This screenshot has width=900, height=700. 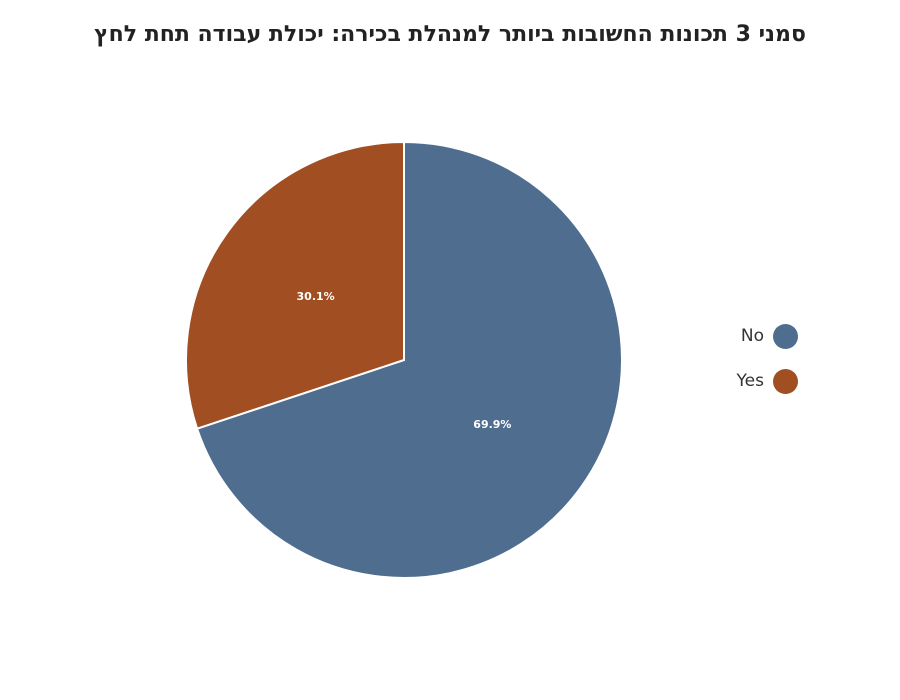 I want to click on legend-label-yes: Yes, so click(x=750, y=381).